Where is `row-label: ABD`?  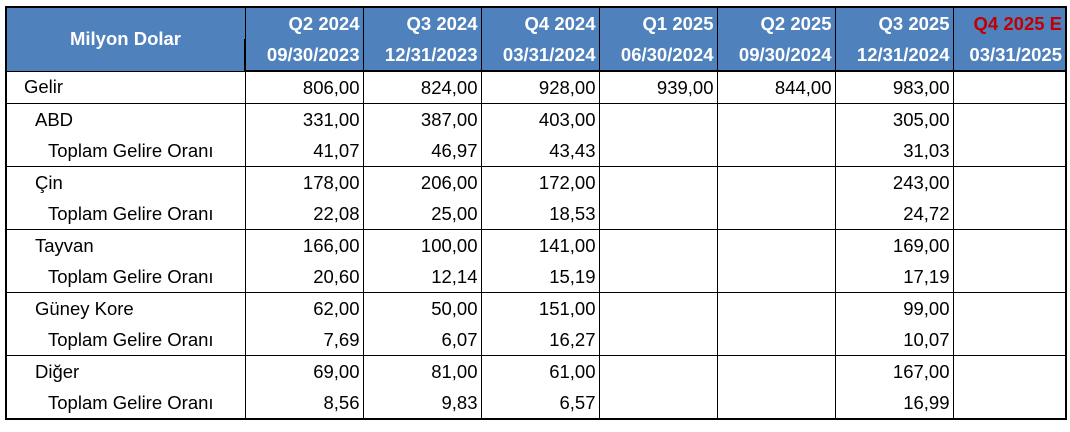
row-label: ABD is located at coordinates (54, 119).